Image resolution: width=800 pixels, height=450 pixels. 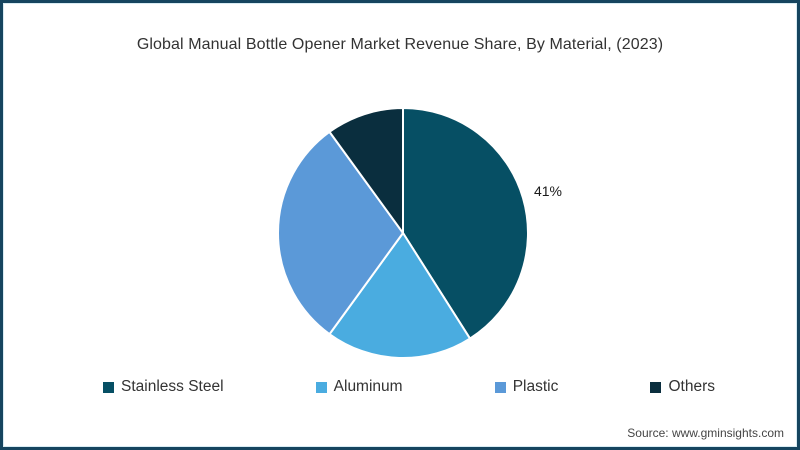 What do you see at coordinates (535, 386) in the screenshot?
I see `legend-label: Plastic` at bounding box center [535, 386].